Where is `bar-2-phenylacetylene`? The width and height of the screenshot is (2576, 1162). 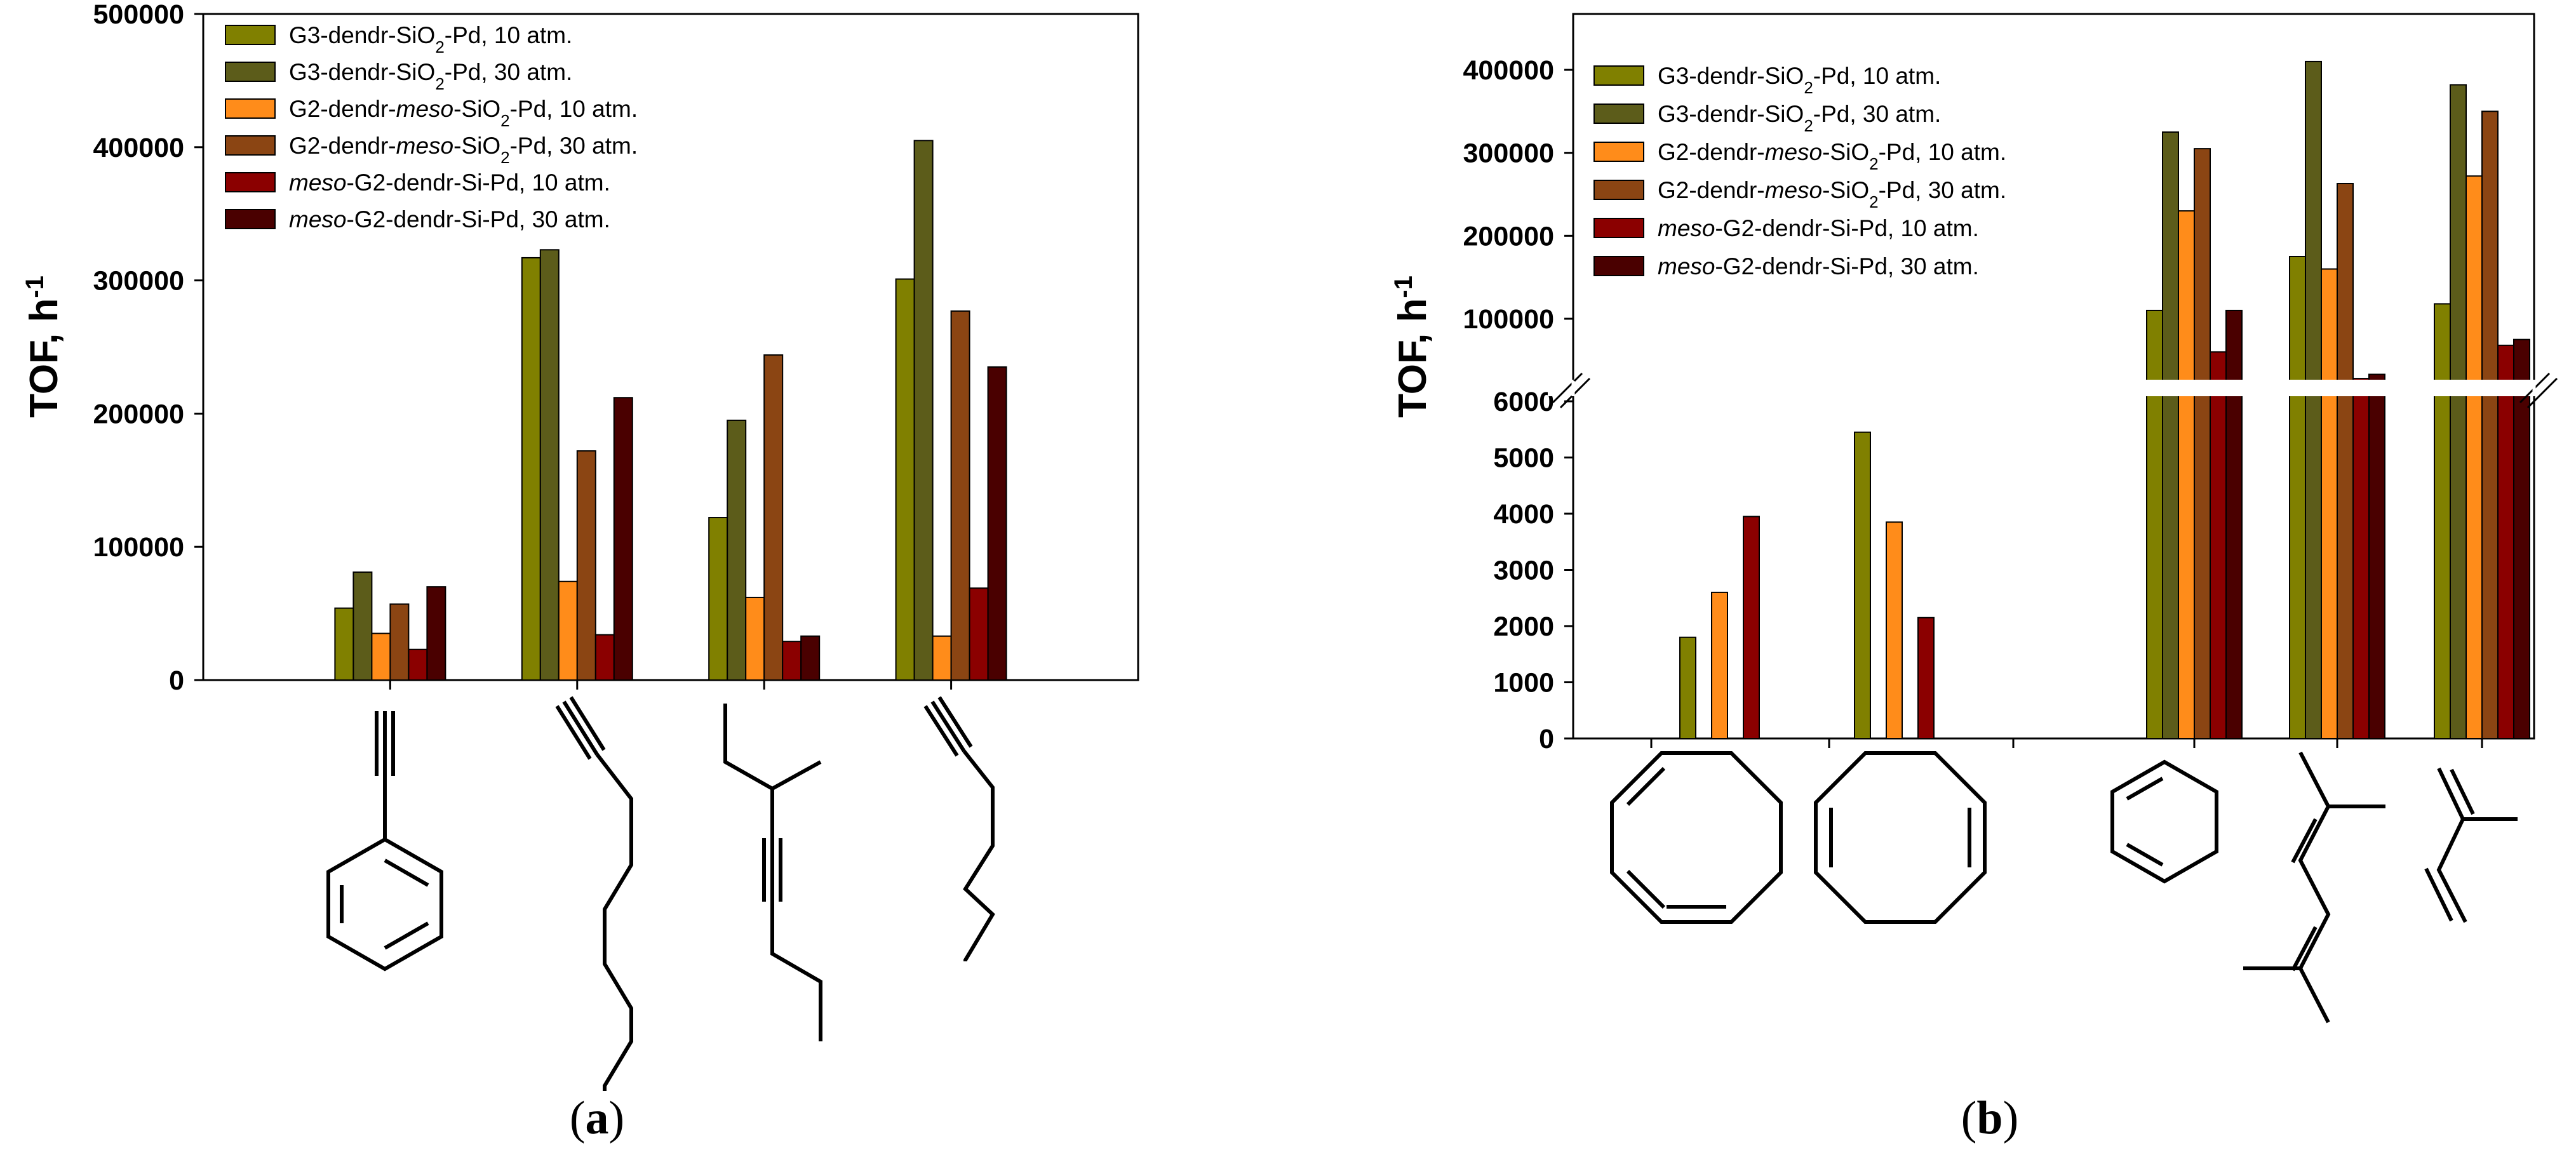
bar-2-phenylacetylene is located at coordinates (362, 626).